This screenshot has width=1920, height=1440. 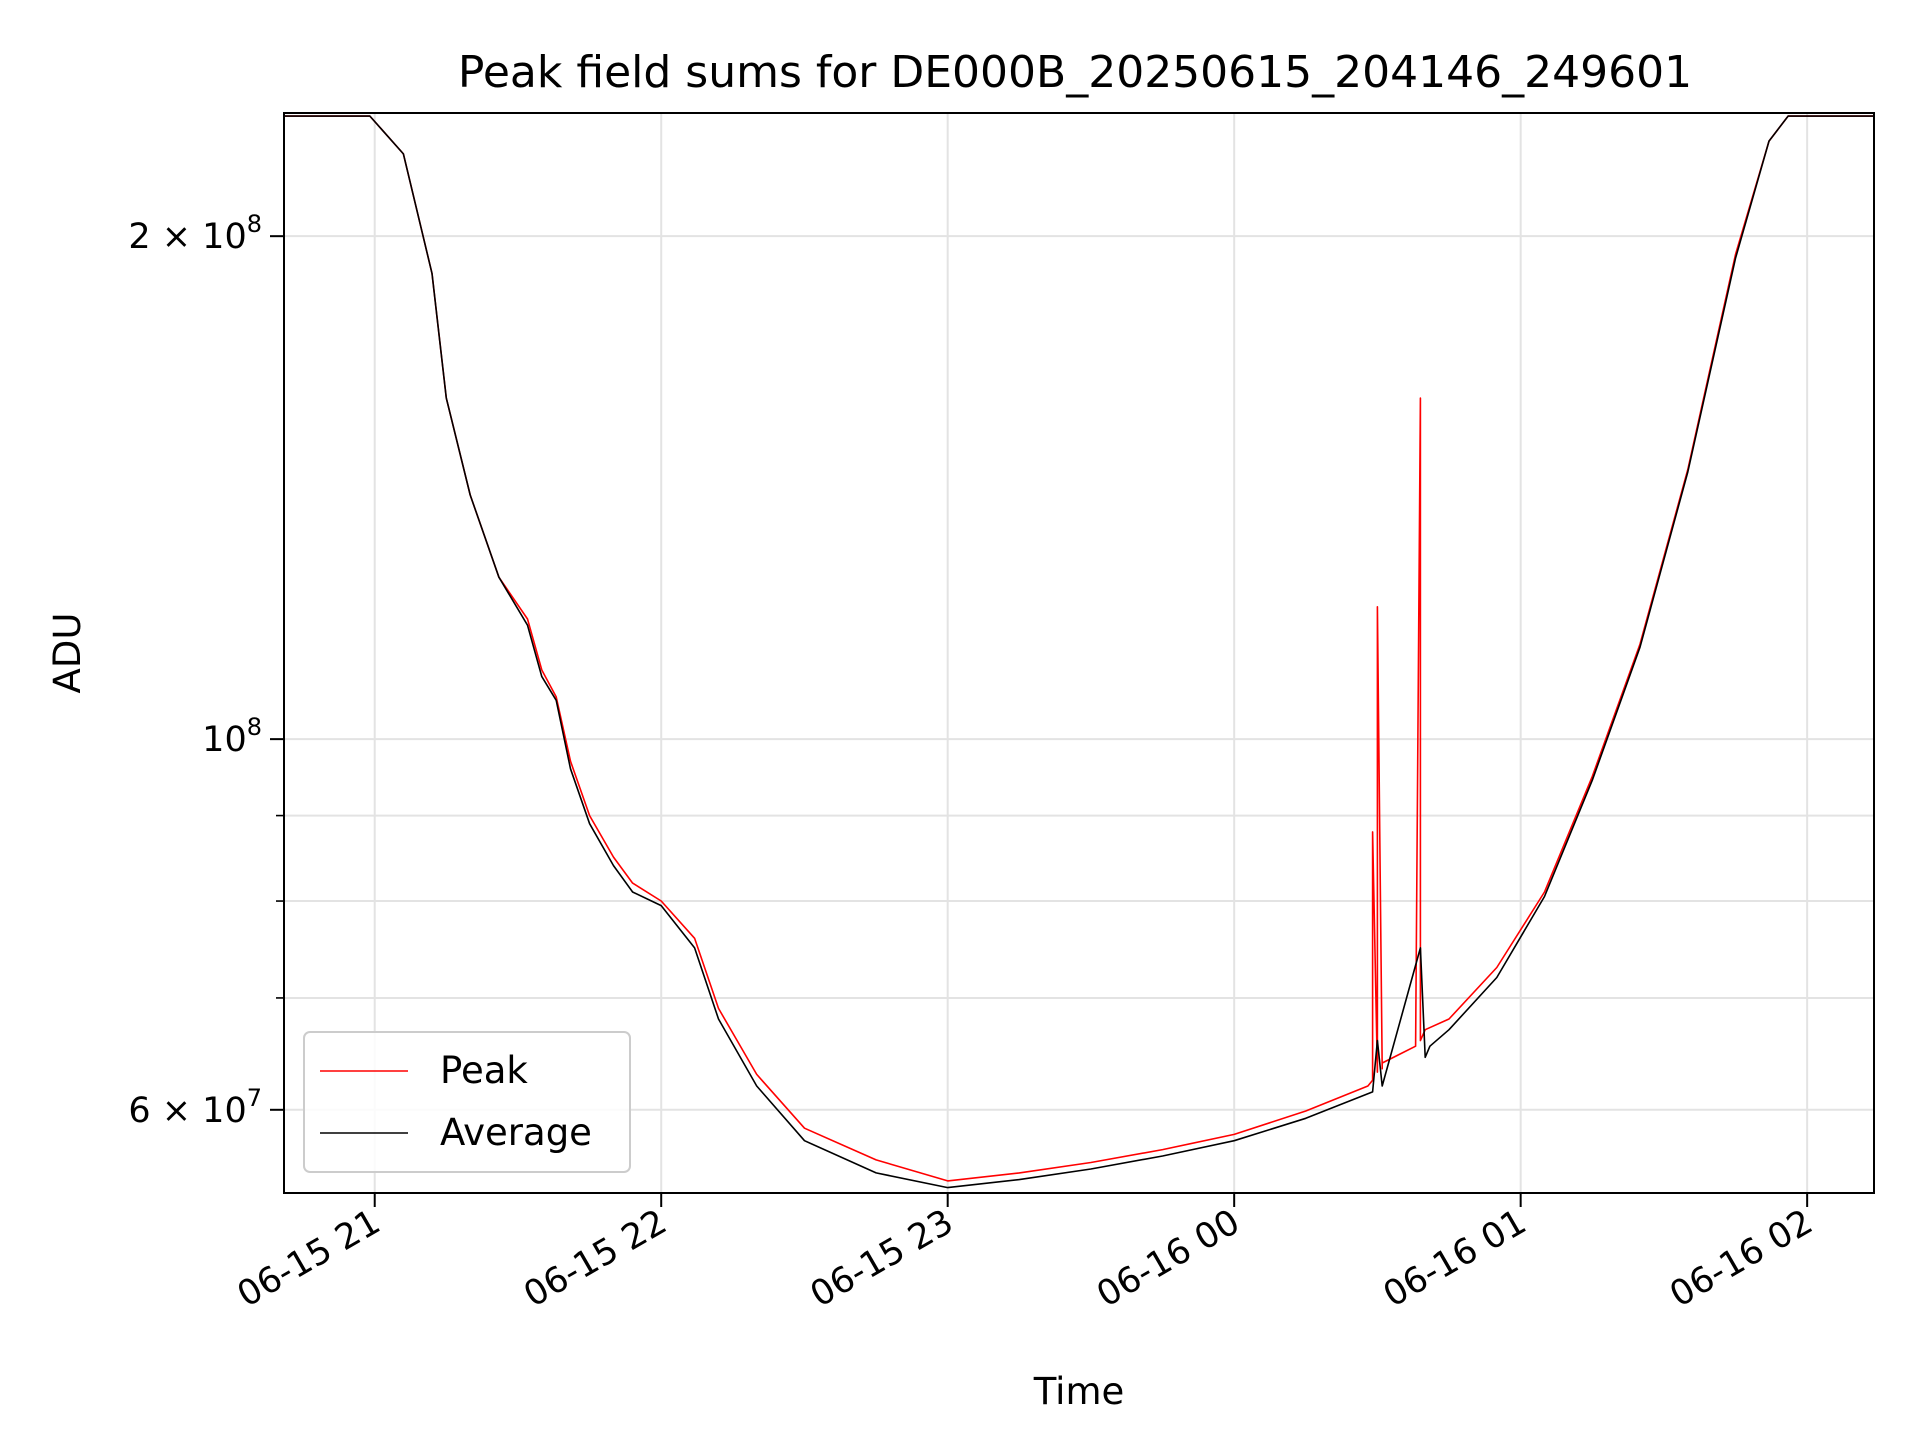 What do you see at coordinates (67, 653) in the screenshot?
I see `y-axis-label: ADU` at bounding box center [67, 653].